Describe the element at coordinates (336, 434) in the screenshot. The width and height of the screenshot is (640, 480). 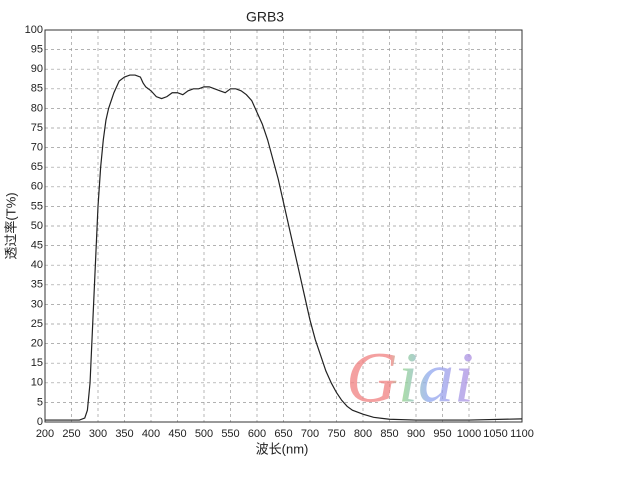
I see `x-tick-label: 750` at that location.